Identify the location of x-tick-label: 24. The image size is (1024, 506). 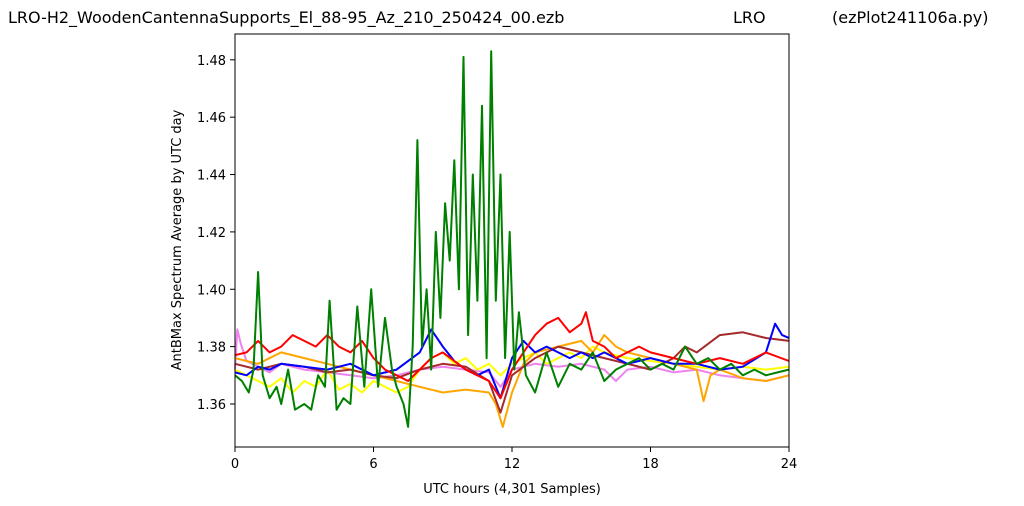
(789, 464).